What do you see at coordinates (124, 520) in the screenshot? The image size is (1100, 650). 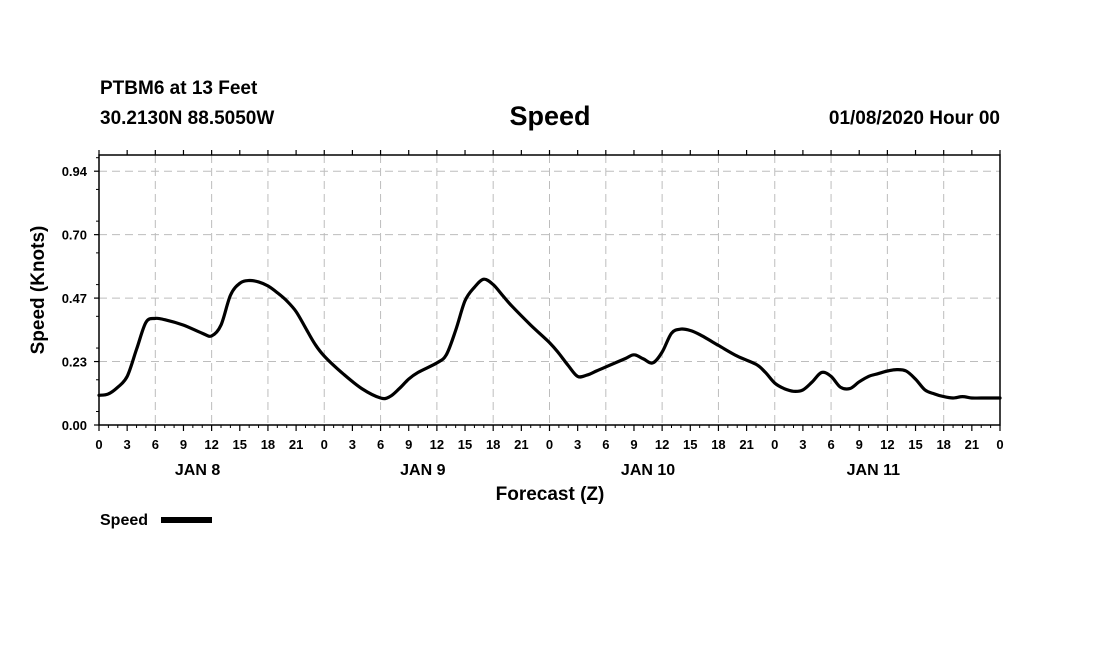 I see `legend-label: Speed` at bounding box center [124, 520].